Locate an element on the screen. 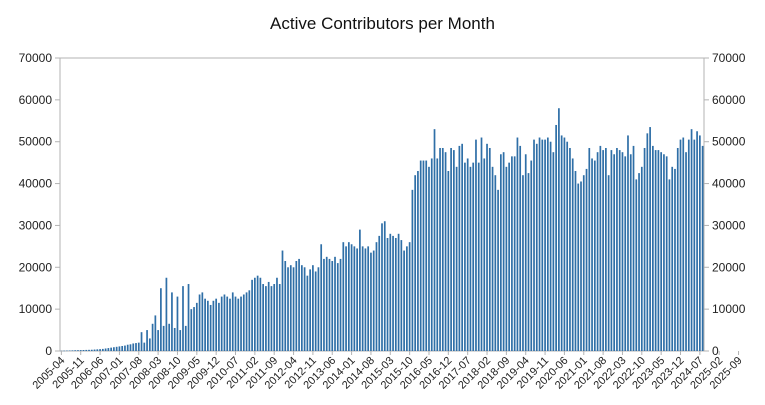  y-tick-label-left: 60000 is located at coordinates (36, 100).